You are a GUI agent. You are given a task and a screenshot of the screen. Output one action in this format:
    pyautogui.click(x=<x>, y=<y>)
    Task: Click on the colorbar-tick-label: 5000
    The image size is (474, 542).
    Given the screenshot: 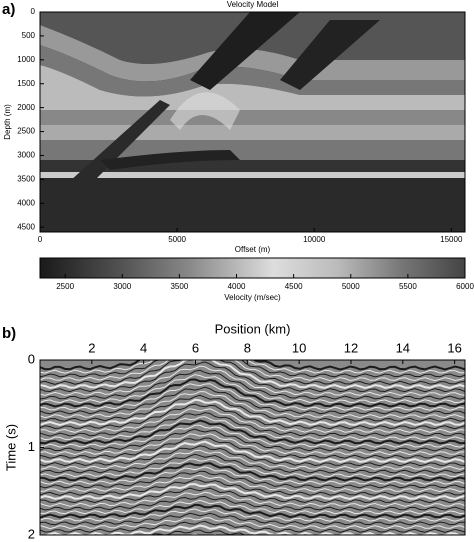 What is the action you would take?
    pyautogui.click(x=351, y=286)
    